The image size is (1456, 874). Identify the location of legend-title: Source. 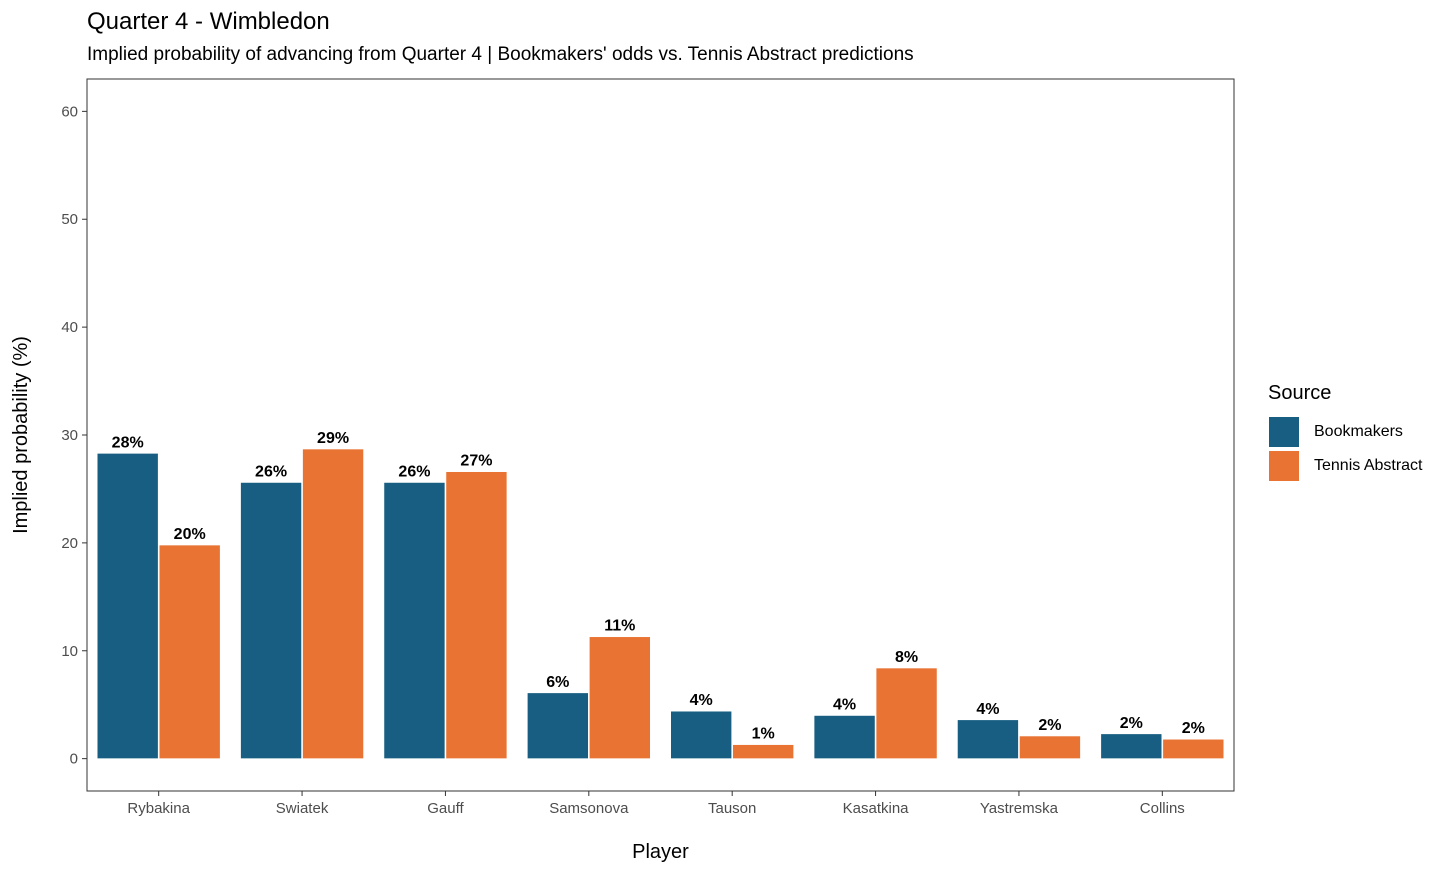
(1300, 393).